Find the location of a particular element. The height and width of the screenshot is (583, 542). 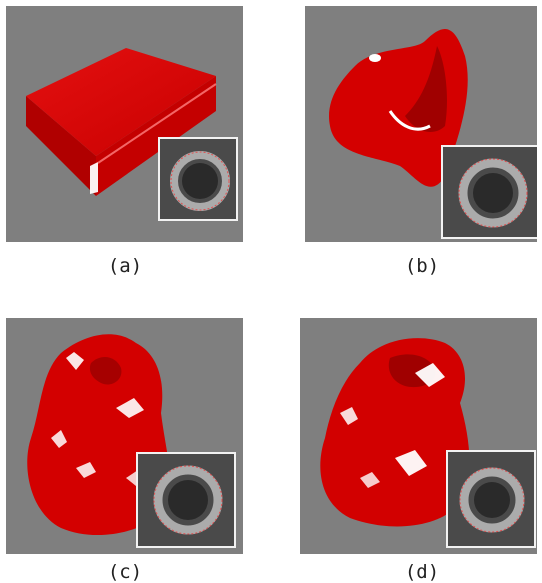

inset-image-d is located at coordinates (491, 499).